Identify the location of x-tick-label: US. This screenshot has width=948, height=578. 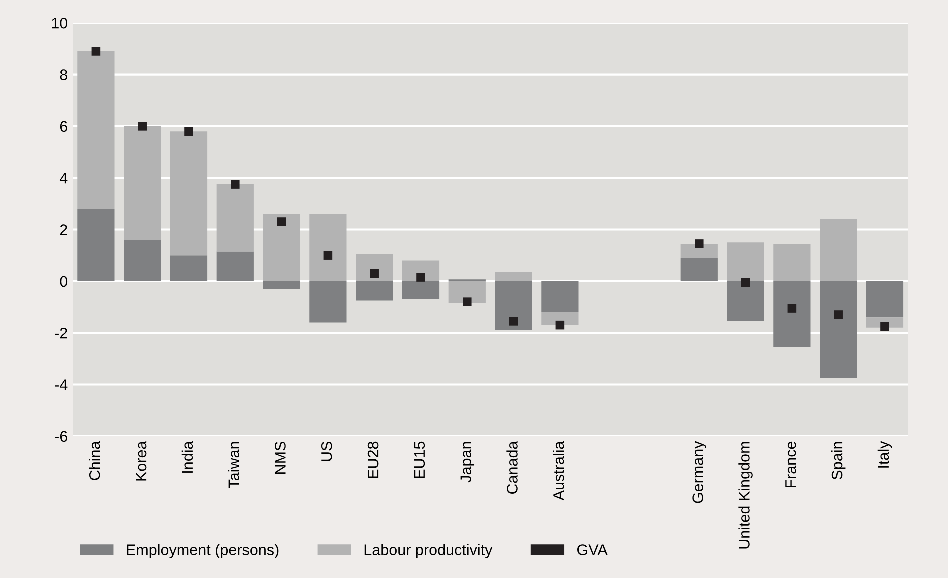
(326, 452).